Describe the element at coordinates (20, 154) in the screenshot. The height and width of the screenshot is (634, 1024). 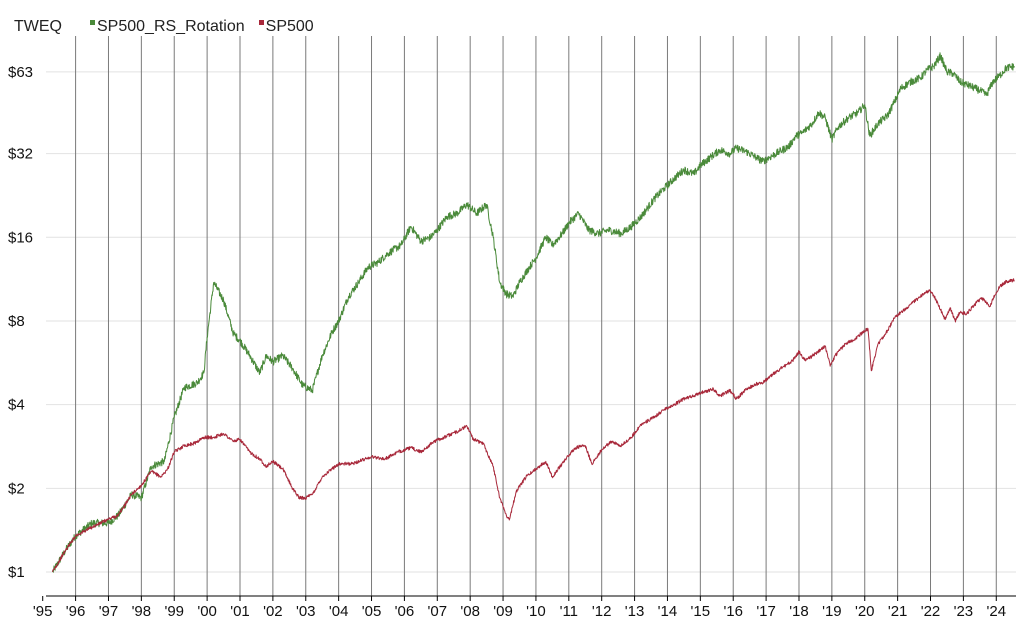
I see `y-tick-label: $32` at that location.